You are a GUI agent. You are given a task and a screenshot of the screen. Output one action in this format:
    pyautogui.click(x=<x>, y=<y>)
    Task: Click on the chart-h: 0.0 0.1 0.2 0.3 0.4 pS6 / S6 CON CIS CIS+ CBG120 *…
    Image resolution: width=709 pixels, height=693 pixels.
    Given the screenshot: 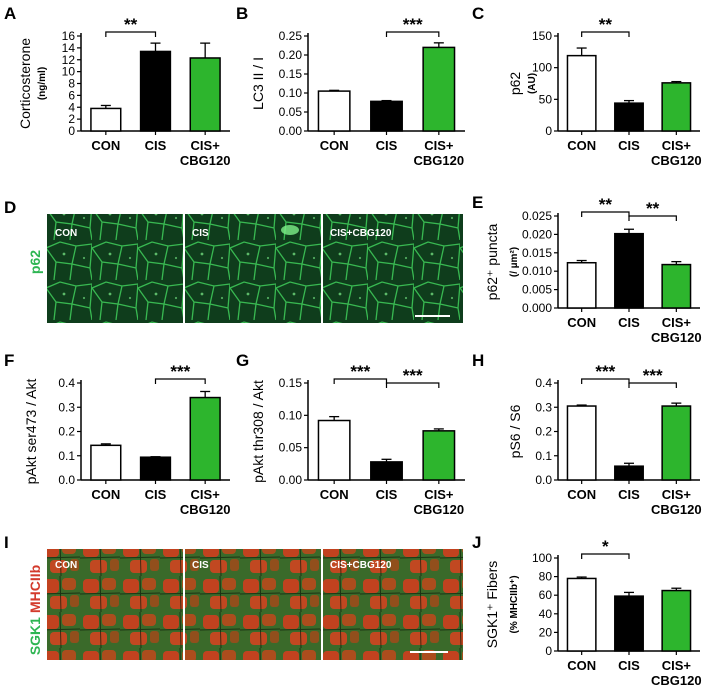 What is the action you would take?
    pyautogui.click(x=604, y=439)
    